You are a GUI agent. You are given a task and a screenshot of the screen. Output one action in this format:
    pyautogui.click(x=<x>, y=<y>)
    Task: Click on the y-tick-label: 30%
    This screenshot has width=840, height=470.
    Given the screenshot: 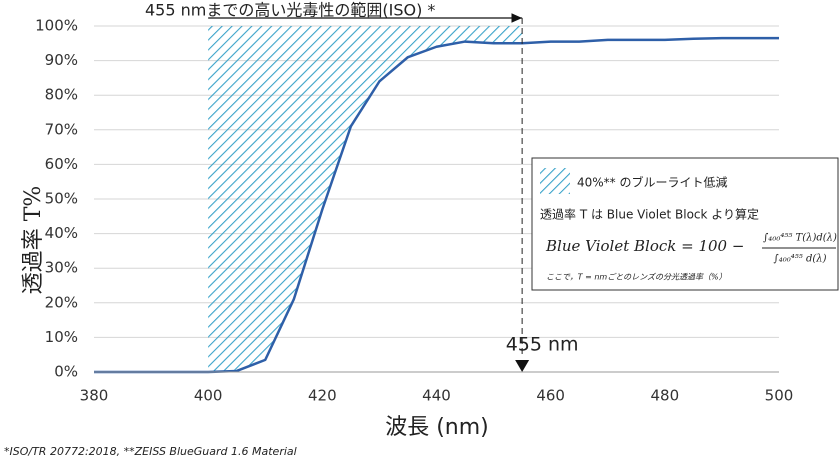 What is the action you would take?
    pyautogui.click(x=61, y=268)
    